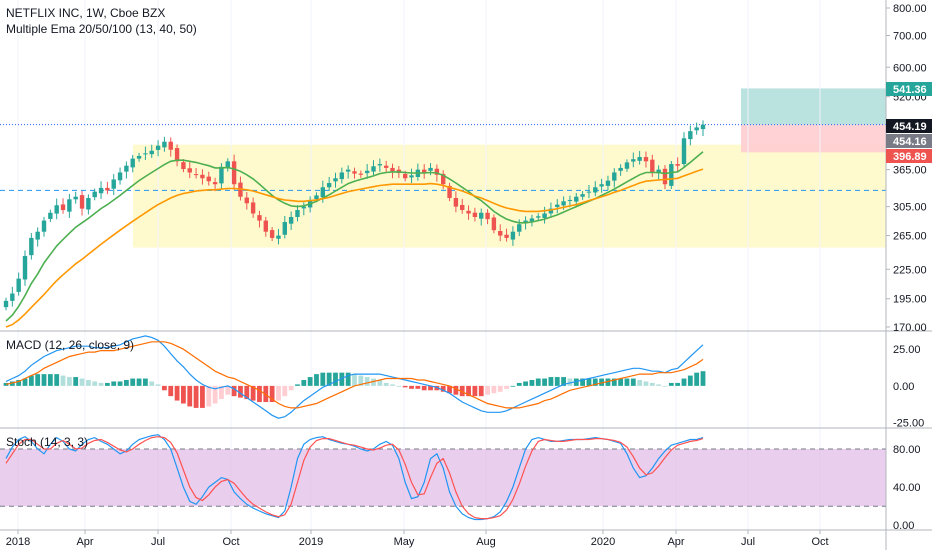  I want to click on macd-pane, so click(354, 377).